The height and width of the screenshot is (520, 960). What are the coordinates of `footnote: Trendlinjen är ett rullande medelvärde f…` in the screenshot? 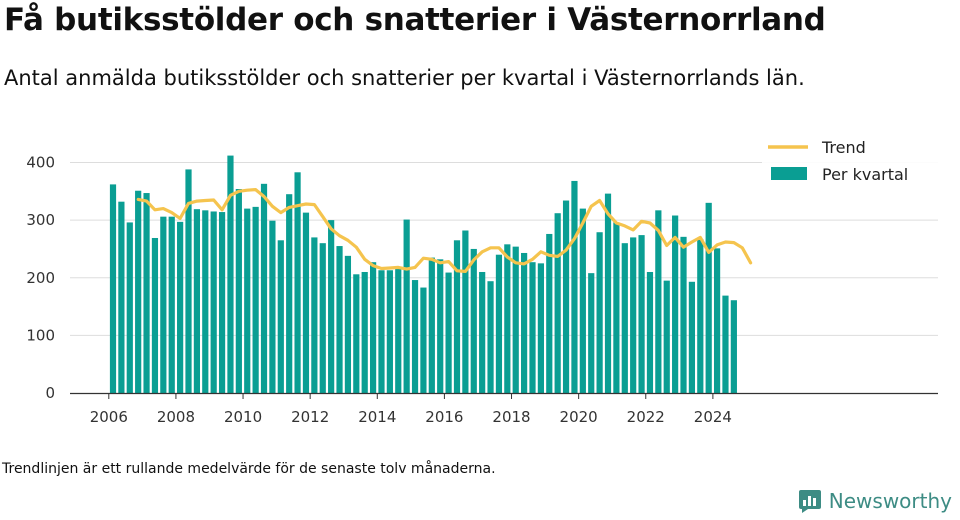 It's located at (249, 469).